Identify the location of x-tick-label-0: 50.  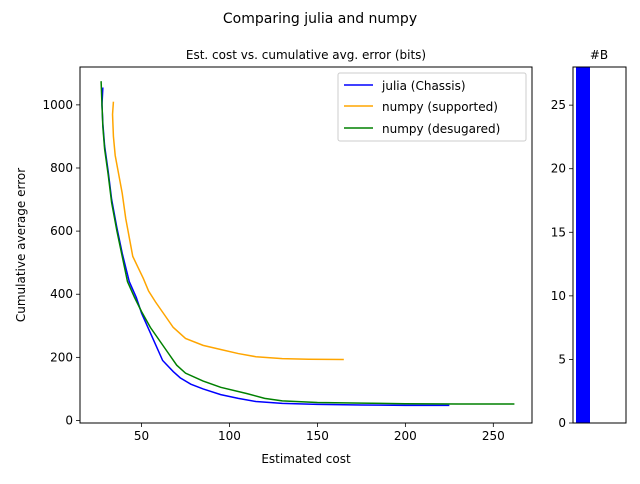
(141, 436).